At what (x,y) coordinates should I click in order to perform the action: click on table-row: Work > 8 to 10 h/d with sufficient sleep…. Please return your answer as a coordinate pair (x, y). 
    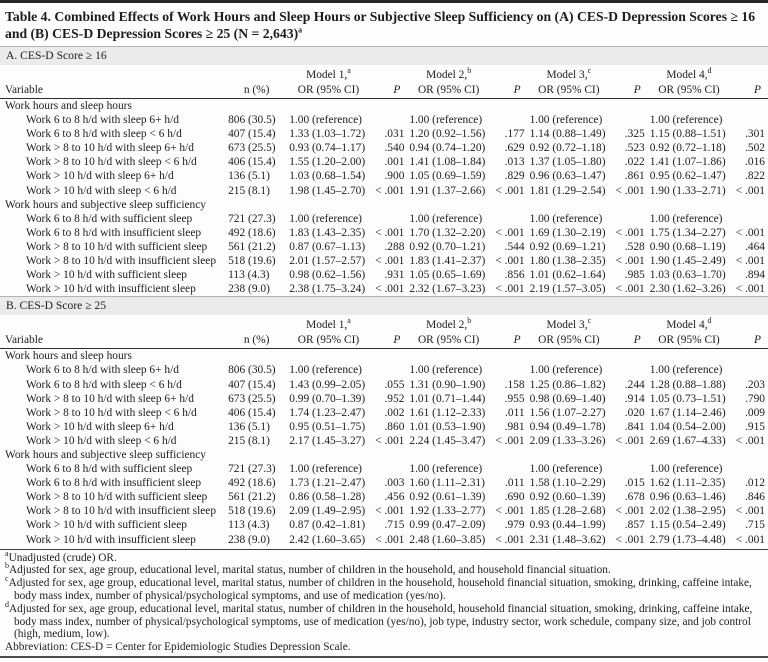
    Looking at the image, I should click on (384, 497).